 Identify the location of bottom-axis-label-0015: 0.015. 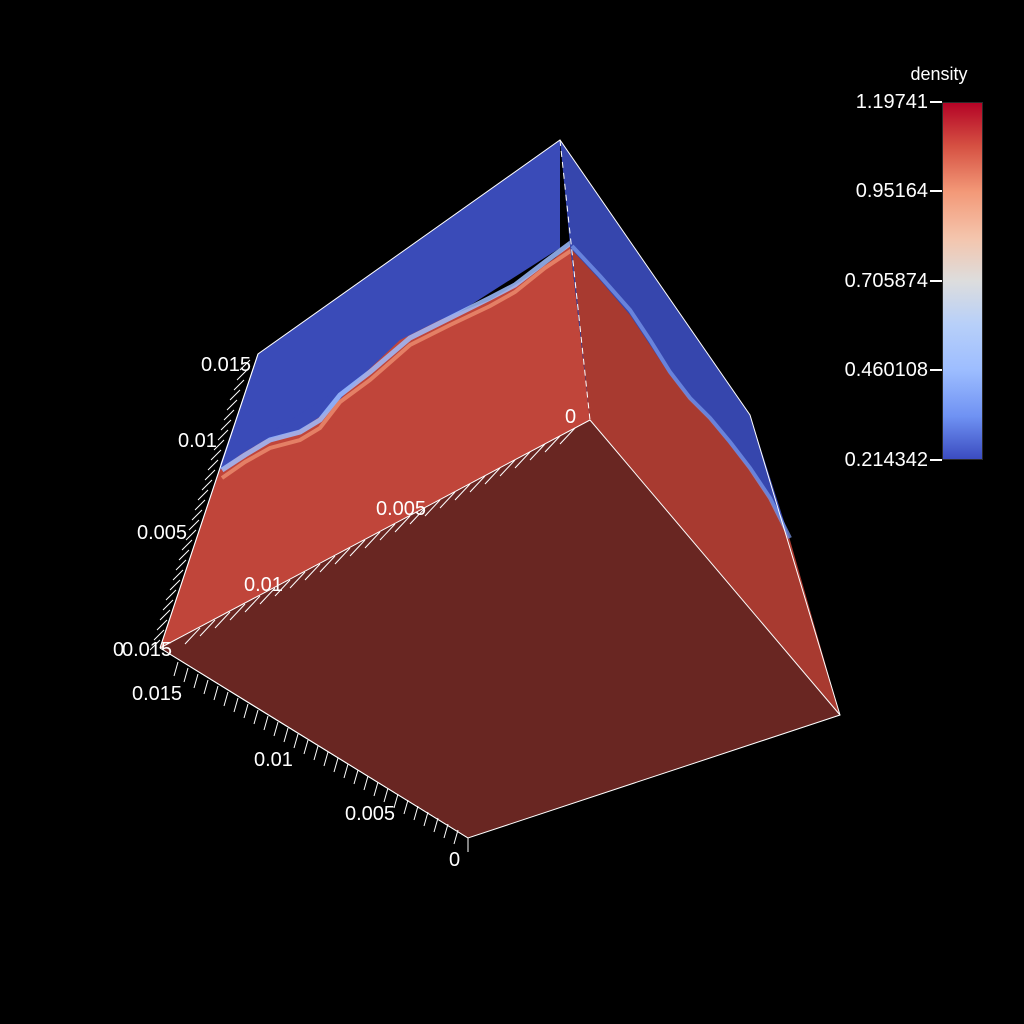
(157, 694).